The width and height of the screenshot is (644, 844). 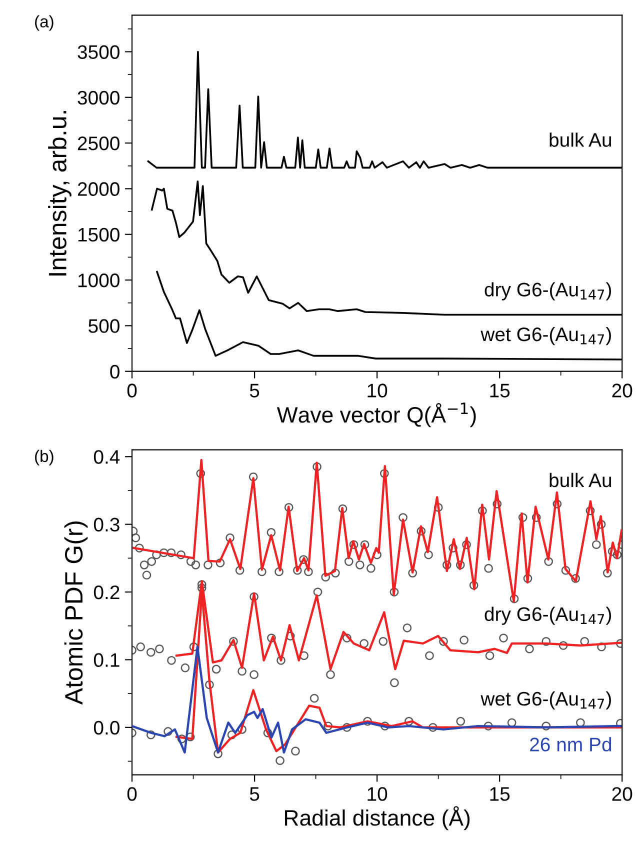 I want to click on x-axis-title: Wave vector Q(Å$^{−1}$), so click(x=376, y=415).